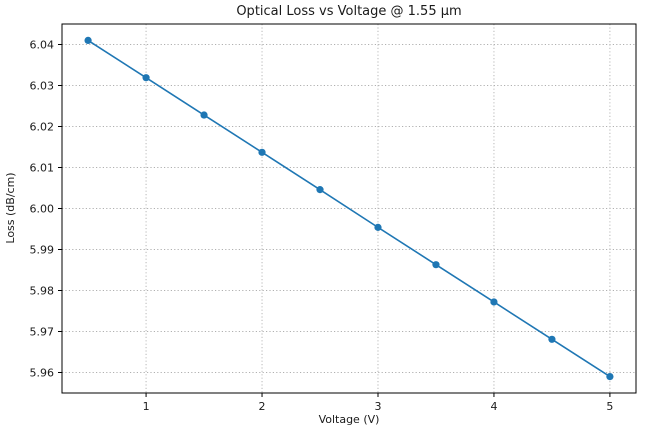 The width and height of the screenshot is (648, 430). What do you see at coordinates (10, 207) in the screenshot?
I see `y-axis-label: Loss (dB/cm)` at bounding box center [10, 207].